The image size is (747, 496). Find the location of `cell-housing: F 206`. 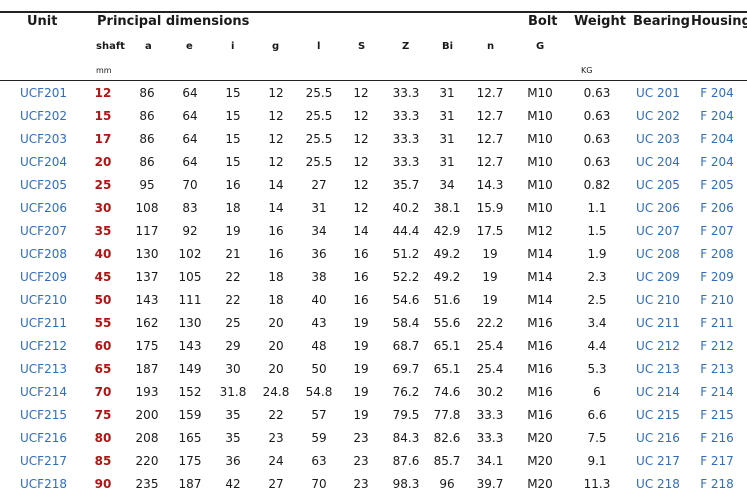

cell-housing: F 206 is located at coordinates (717, 208).